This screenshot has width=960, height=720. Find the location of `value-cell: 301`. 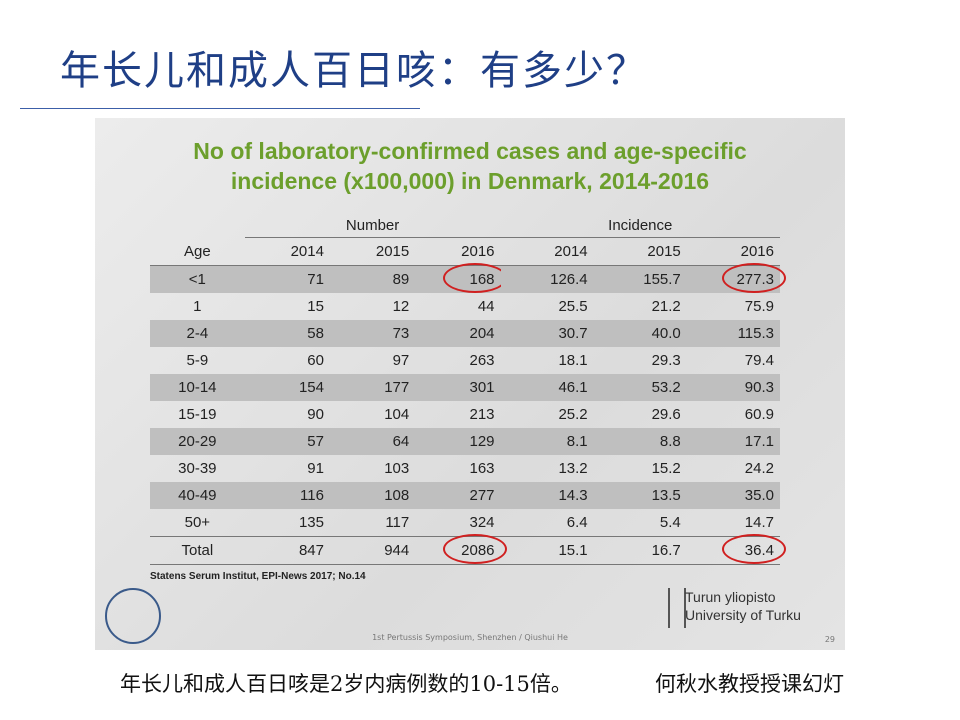

value-cell: 301 is located at coordinates (458, 387).